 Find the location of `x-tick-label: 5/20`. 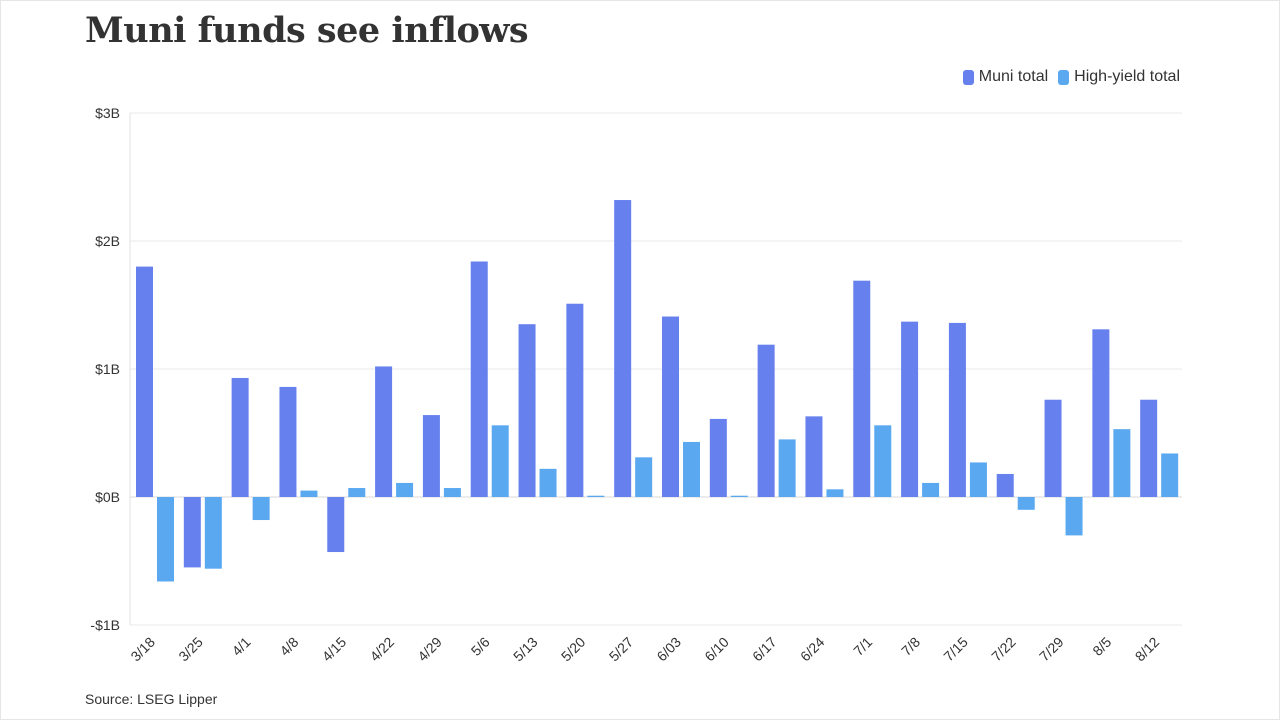

x-tick-label: 5/20 is located at coordinates (573, 649).